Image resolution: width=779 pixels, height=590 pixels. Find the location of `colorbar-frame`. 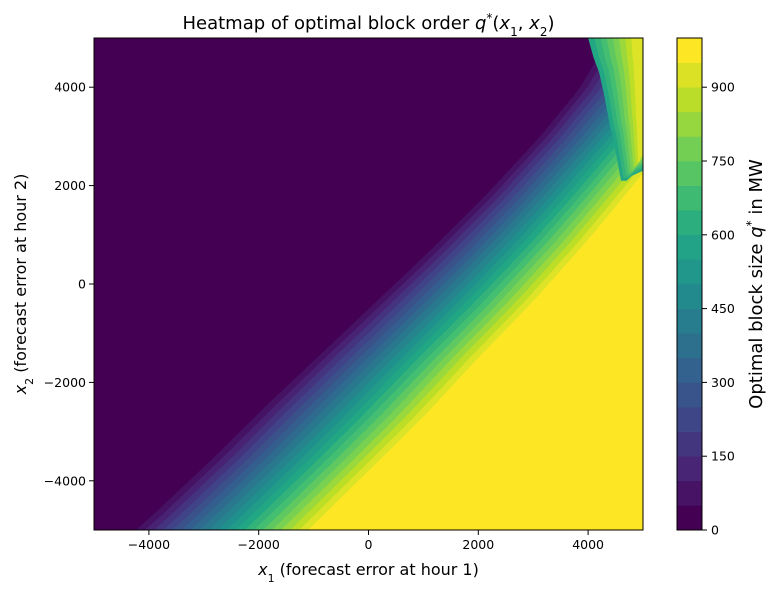

colorbar-frame is located at coordinates (689, 284).